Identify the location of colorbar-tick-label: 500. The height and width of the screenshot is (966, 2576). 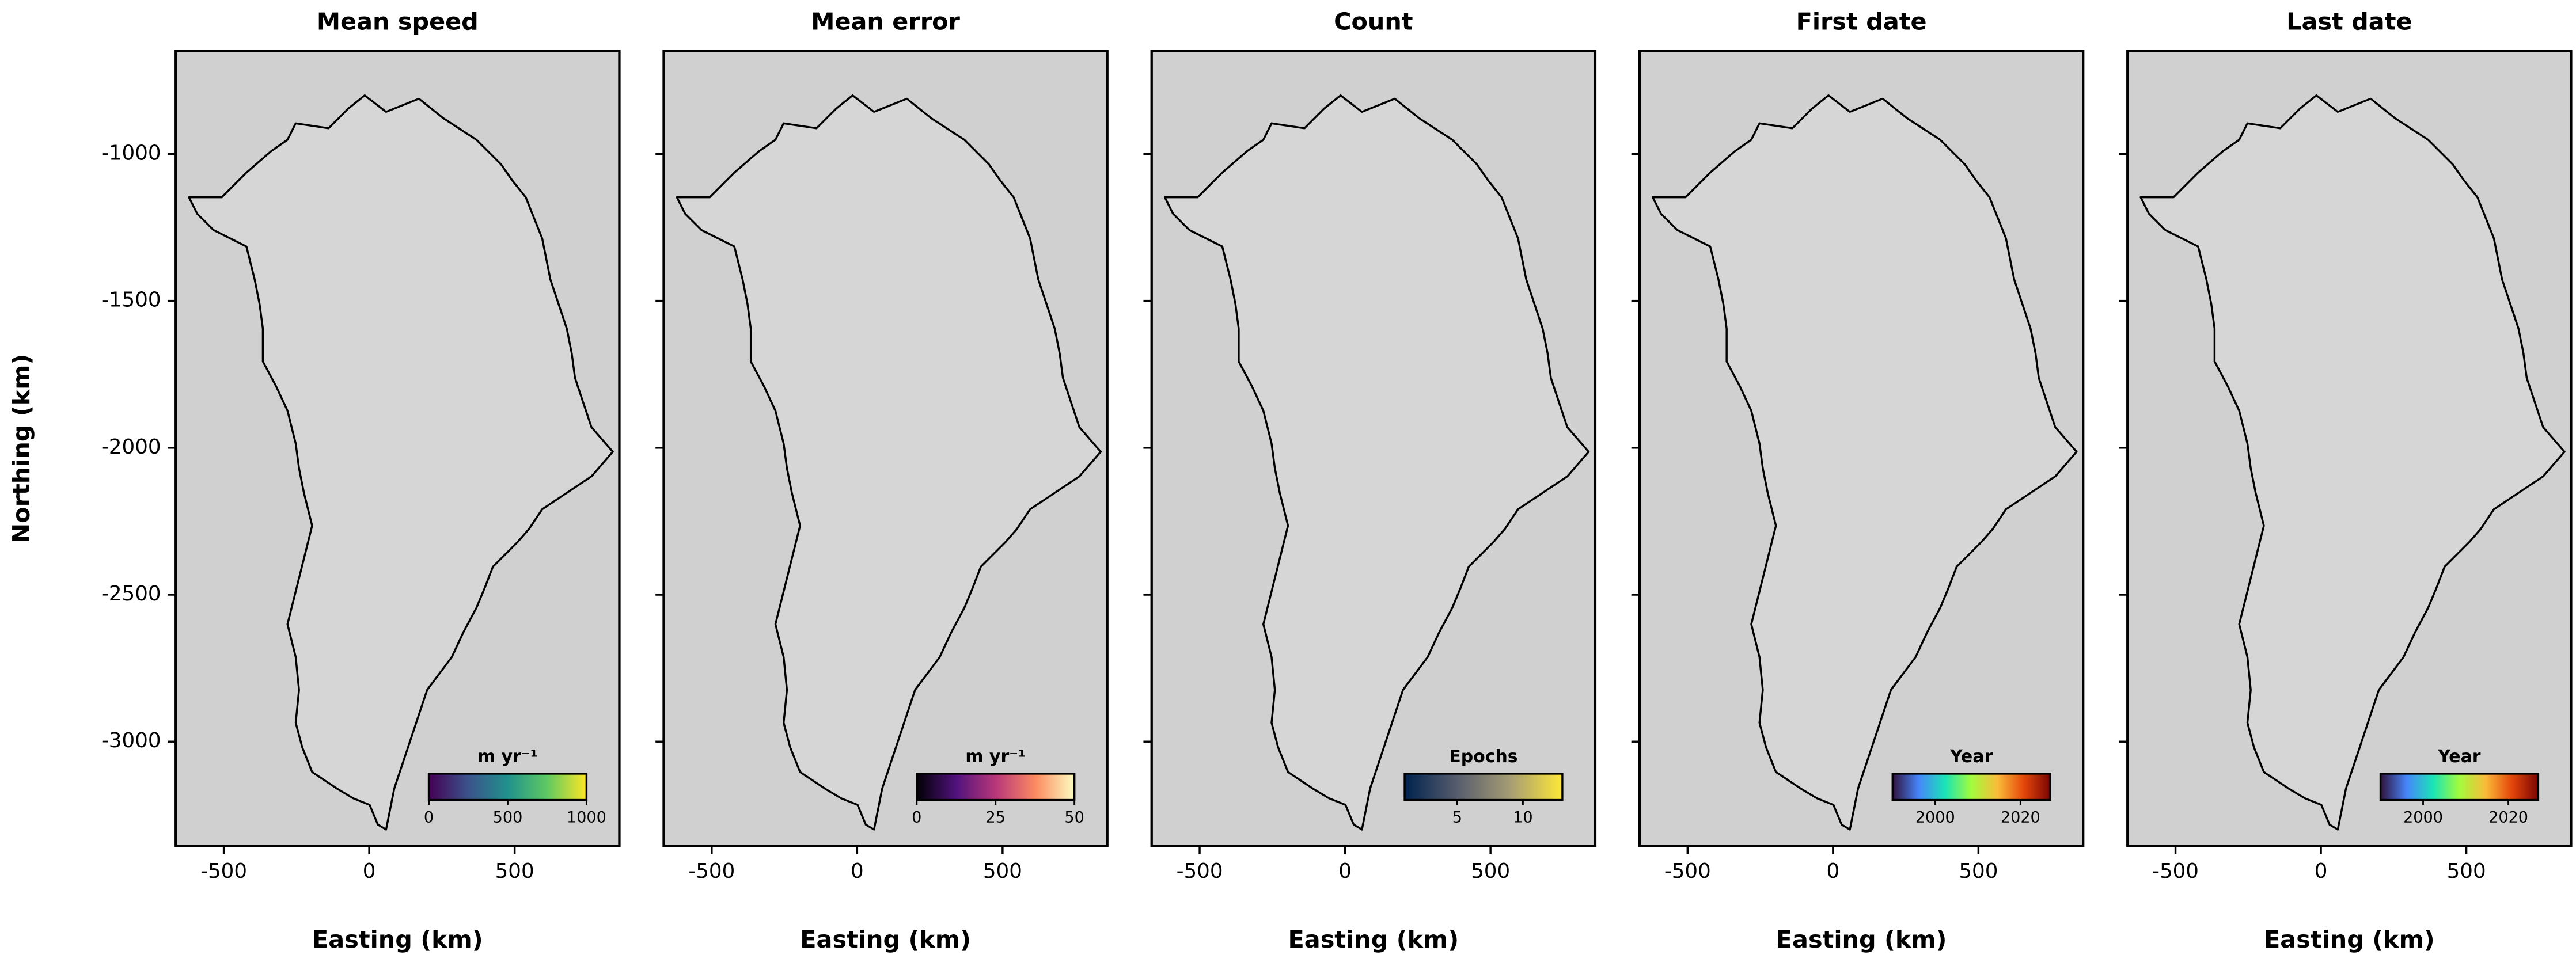
(508, 817).